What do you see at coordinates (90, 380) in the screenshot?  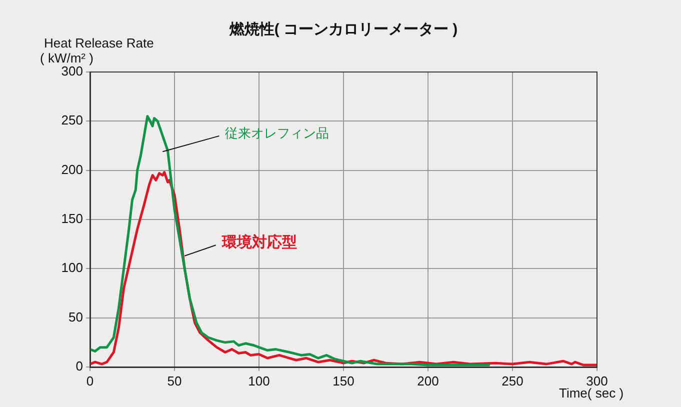 I see `x-tick-label: 0` at bounding box center [90, 380].